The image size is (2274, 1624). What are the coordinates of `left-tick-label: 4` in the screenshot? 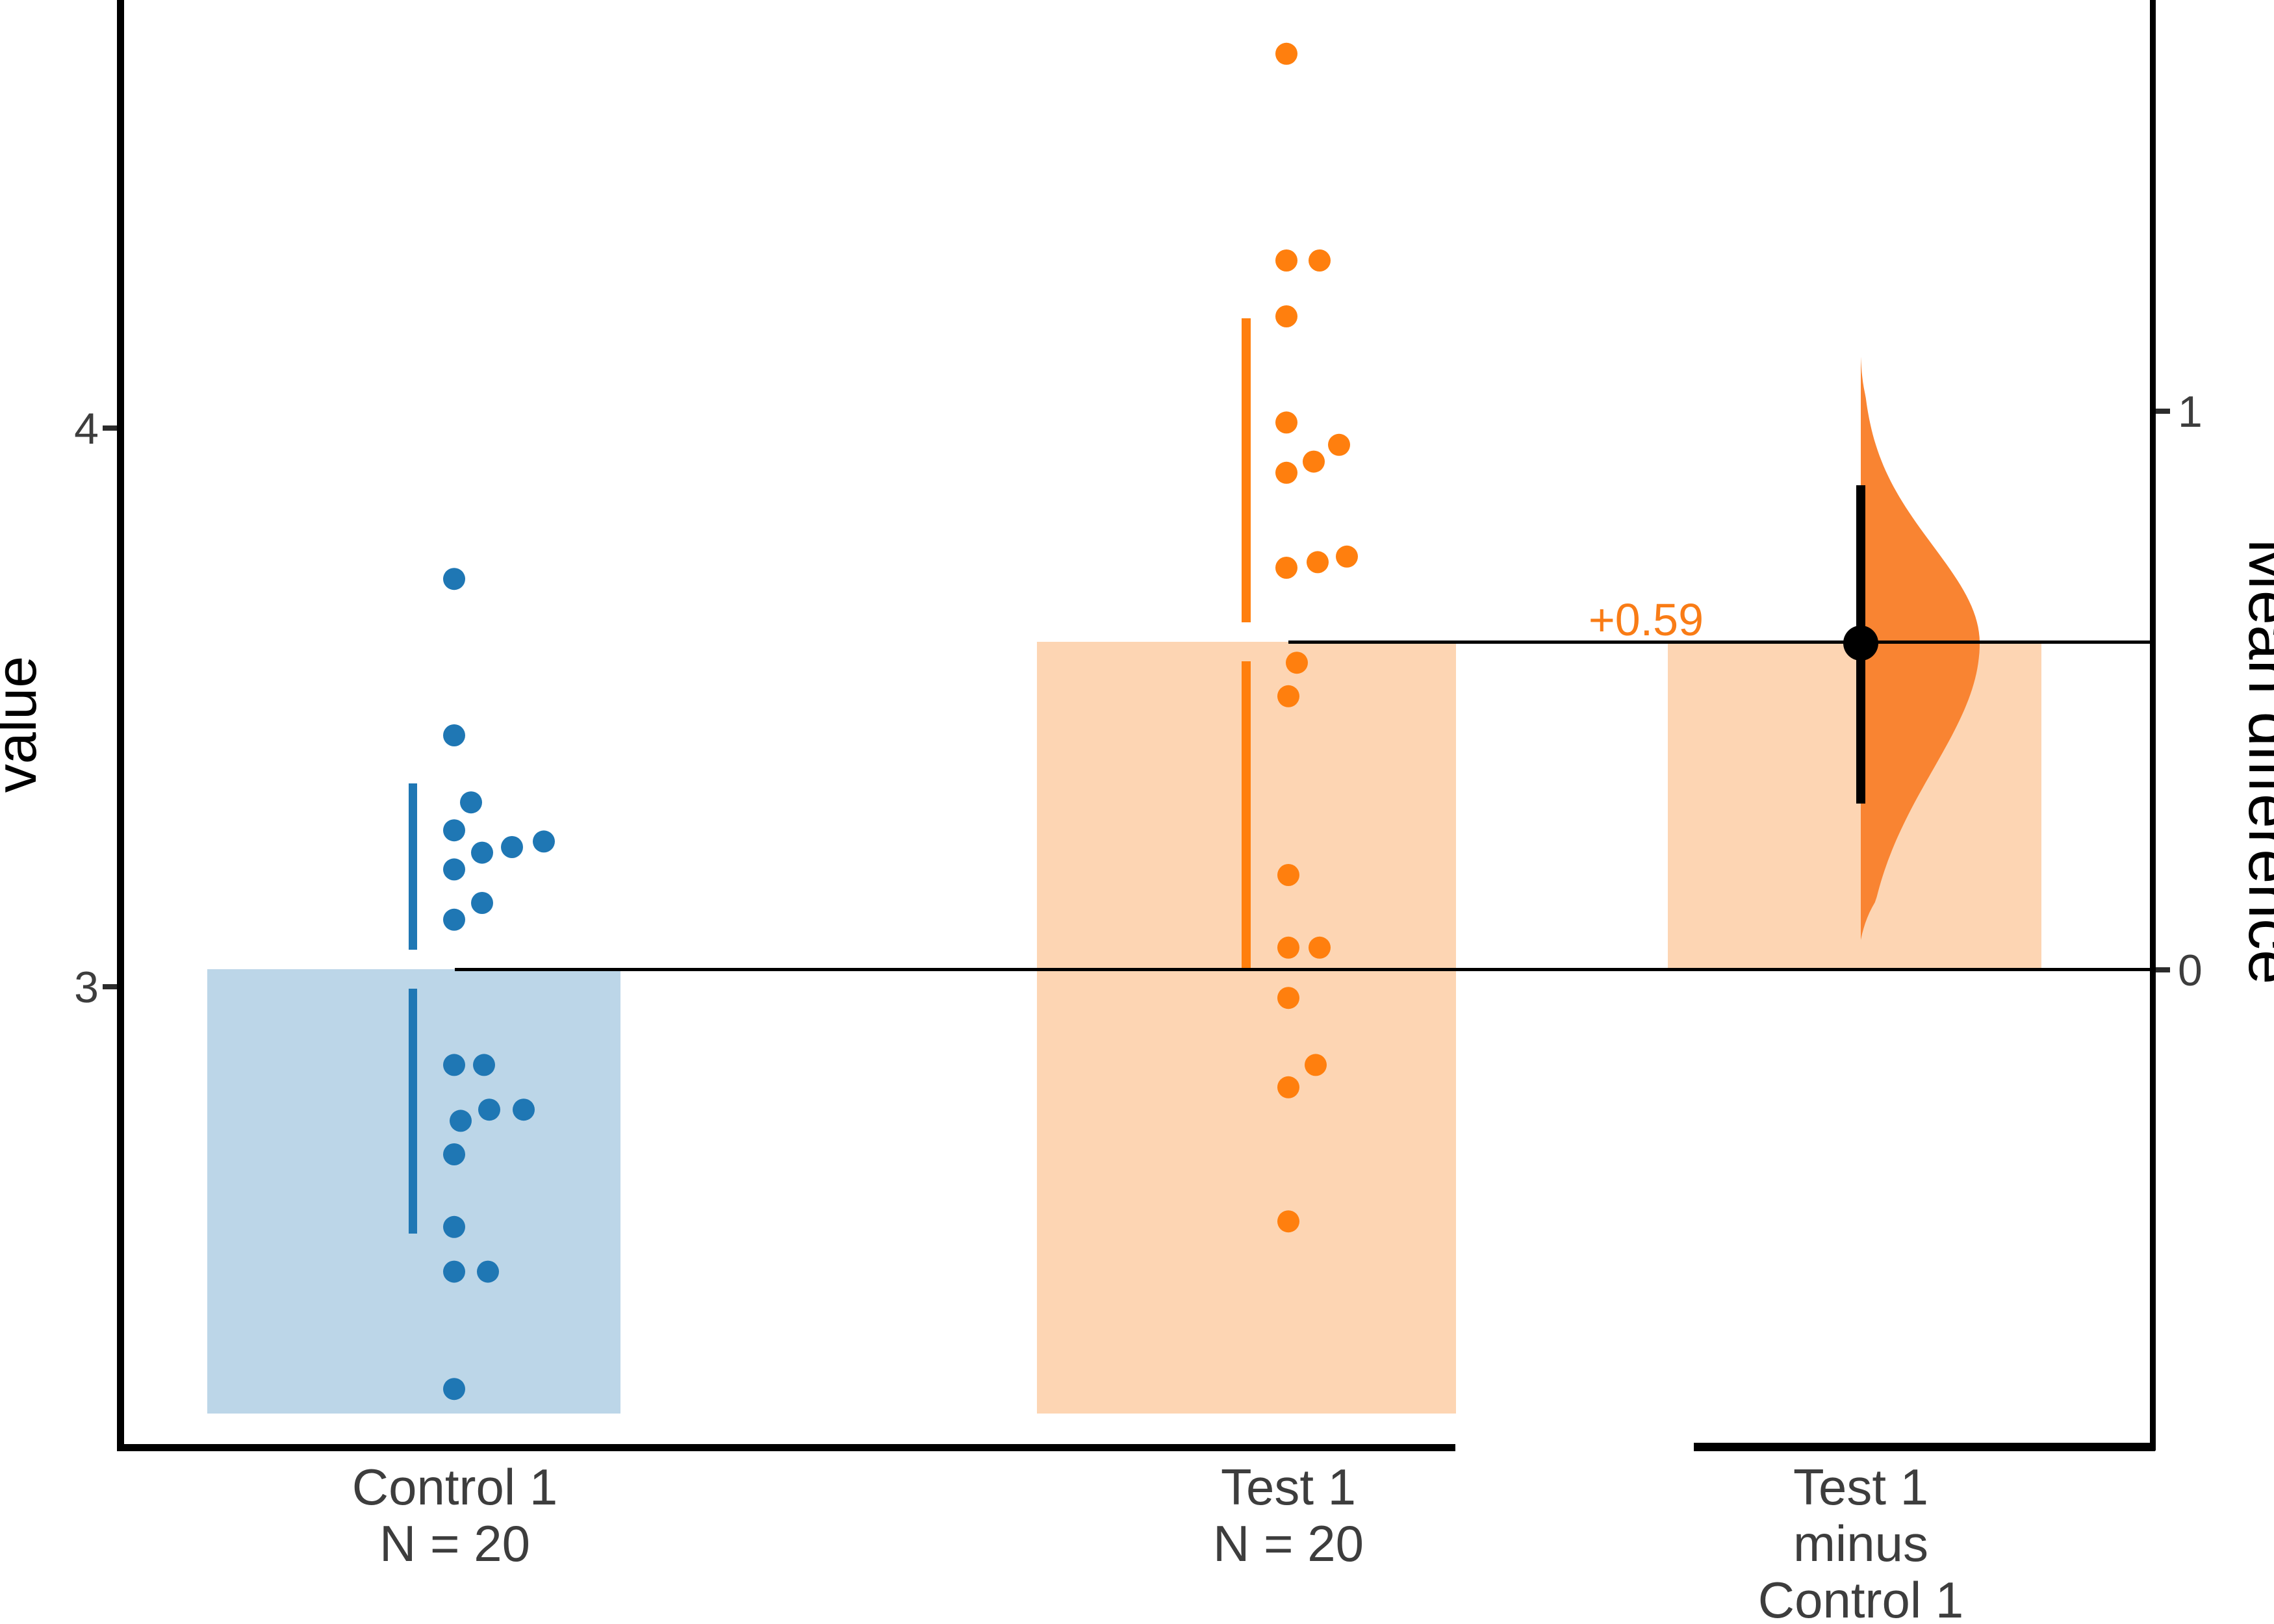 It's located at (86, 428).